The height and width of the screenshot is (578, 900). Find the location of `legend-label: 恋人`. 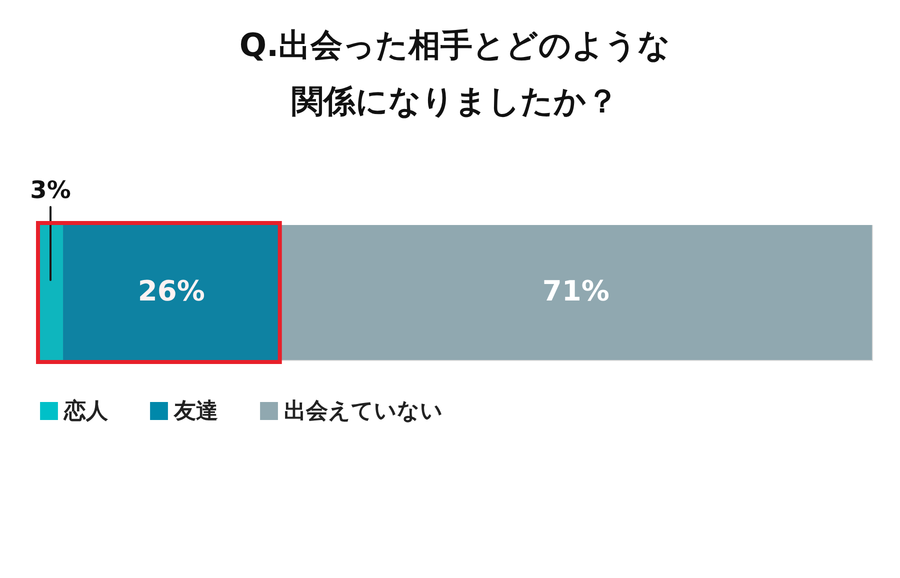

legend-label: 恋人 is located at coordinates (86, 411).